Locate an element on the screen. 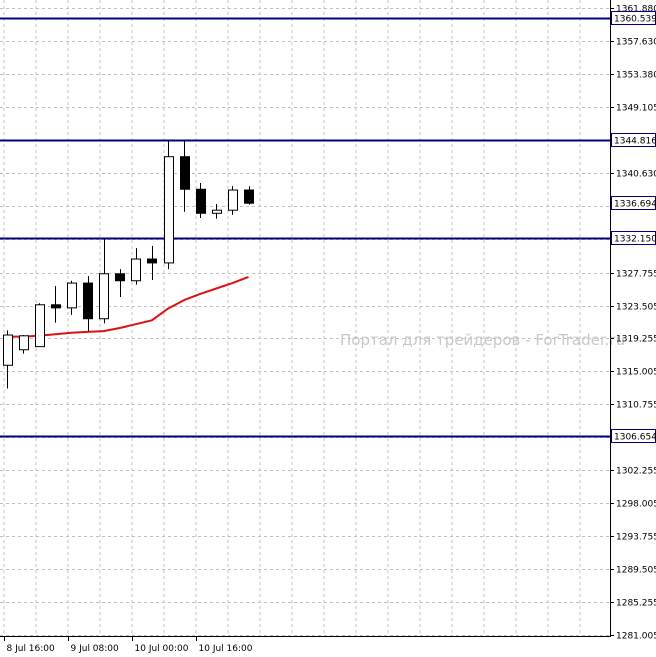  level-badge-label: 1332.150 is located at coordinates (635, 240).